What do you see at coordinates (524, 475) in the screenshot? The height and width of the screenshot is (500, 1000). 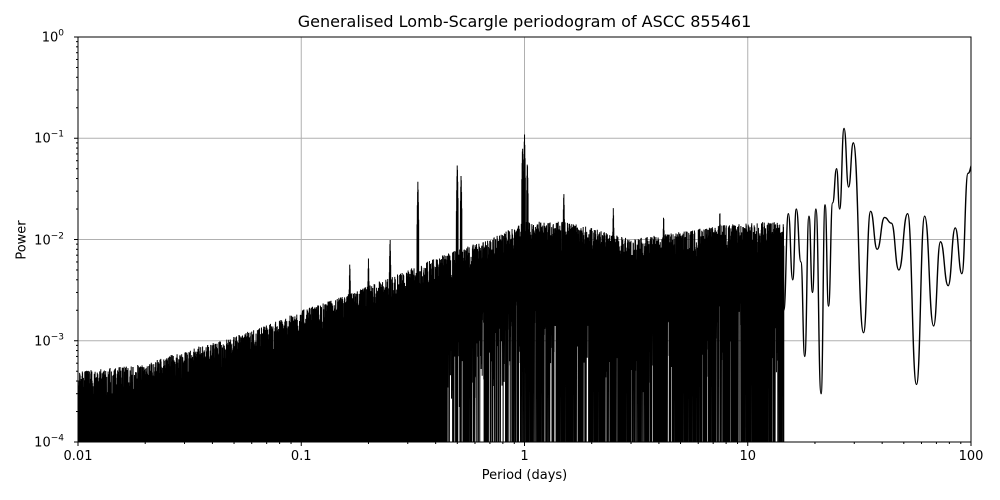 I see `x-axis-label: Period (days)` at bounding box center [524, 475].